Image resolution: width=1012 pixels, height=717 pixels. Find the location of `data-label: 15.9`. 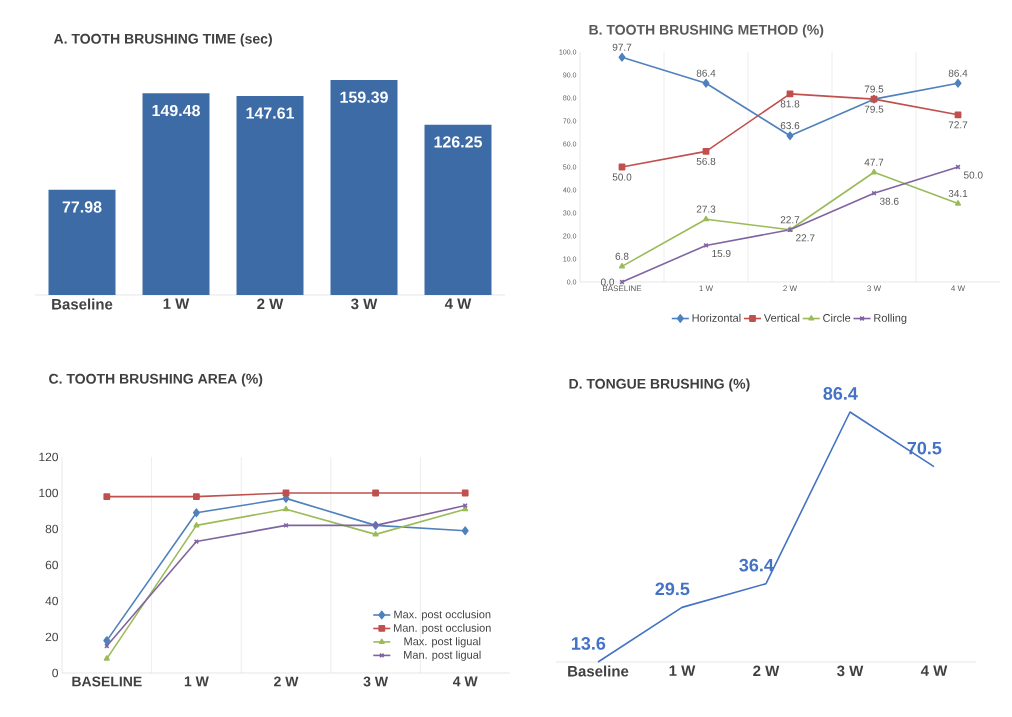

data-label: 15.9 is located at coordinates (721, 253).